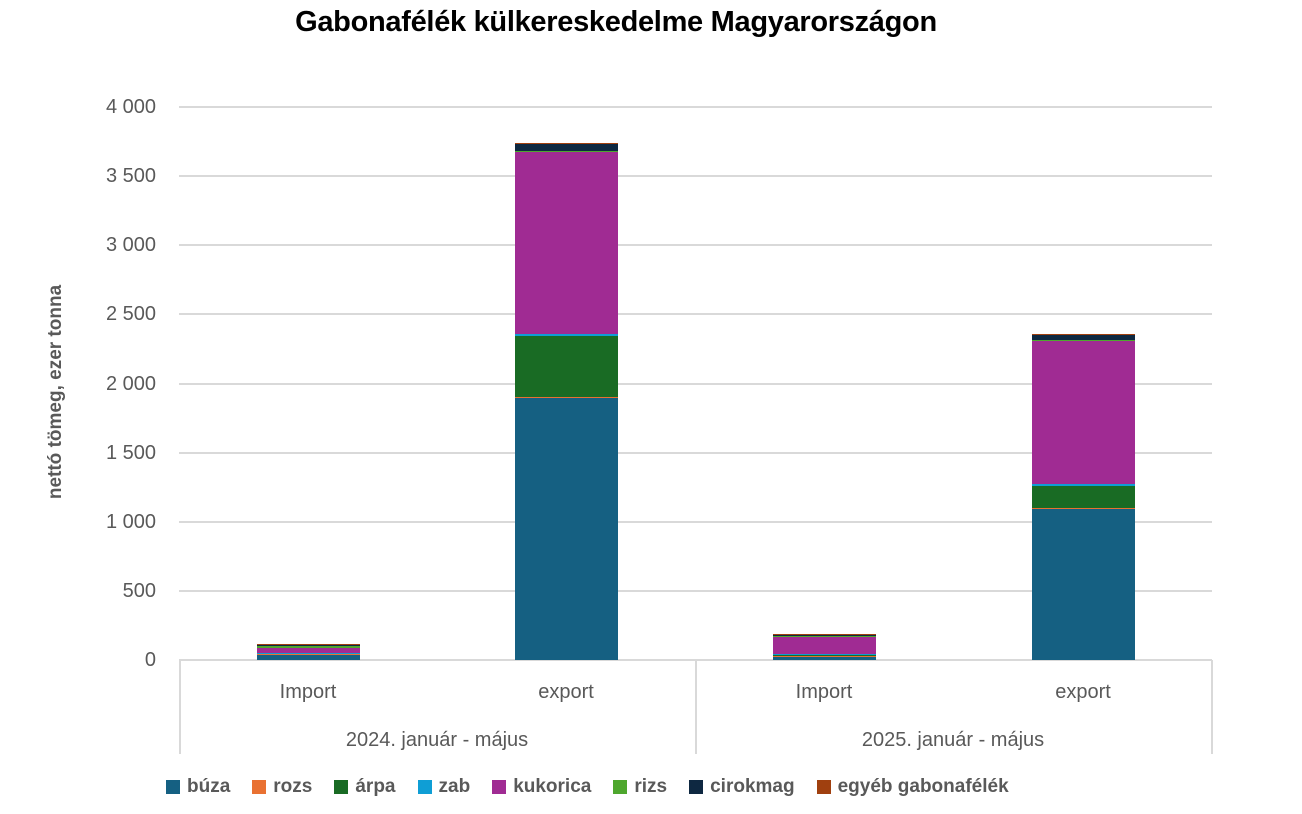 The height and width of the screenshot is (814, 1302). I want to click on legend-item: rizs, so click(640, 787).